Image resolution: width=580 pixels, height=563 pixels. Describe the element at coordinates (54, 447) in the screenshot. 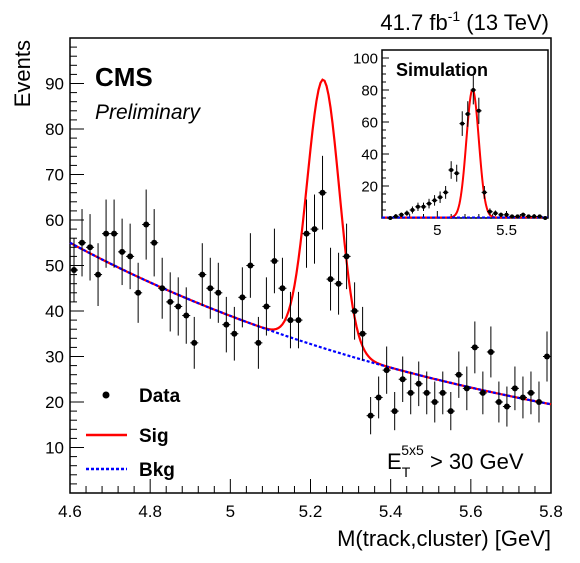

I see `y-tick-label: 10` at that location.